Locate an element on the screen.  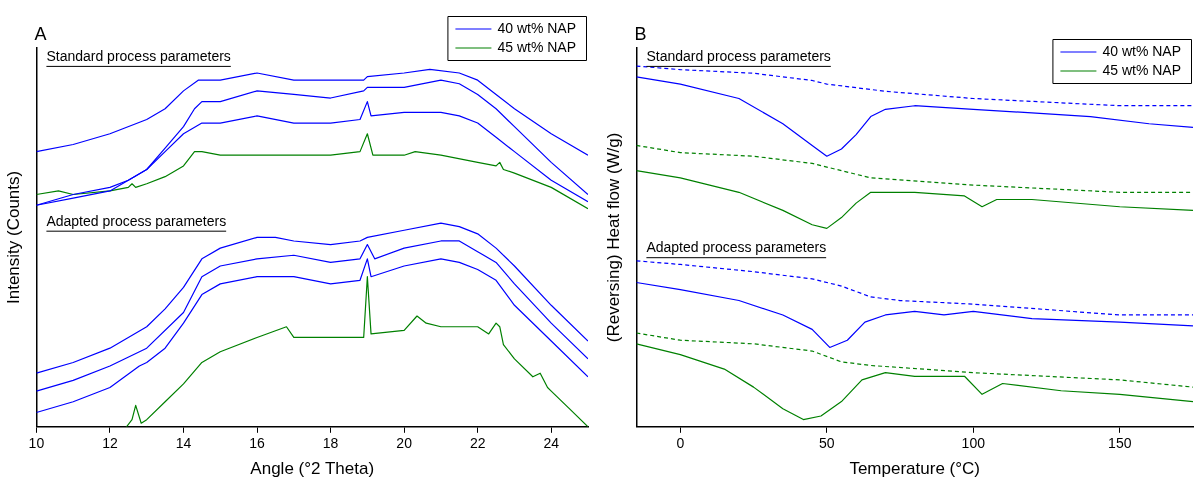
chart-title: A is located at coordinates (40, 34).